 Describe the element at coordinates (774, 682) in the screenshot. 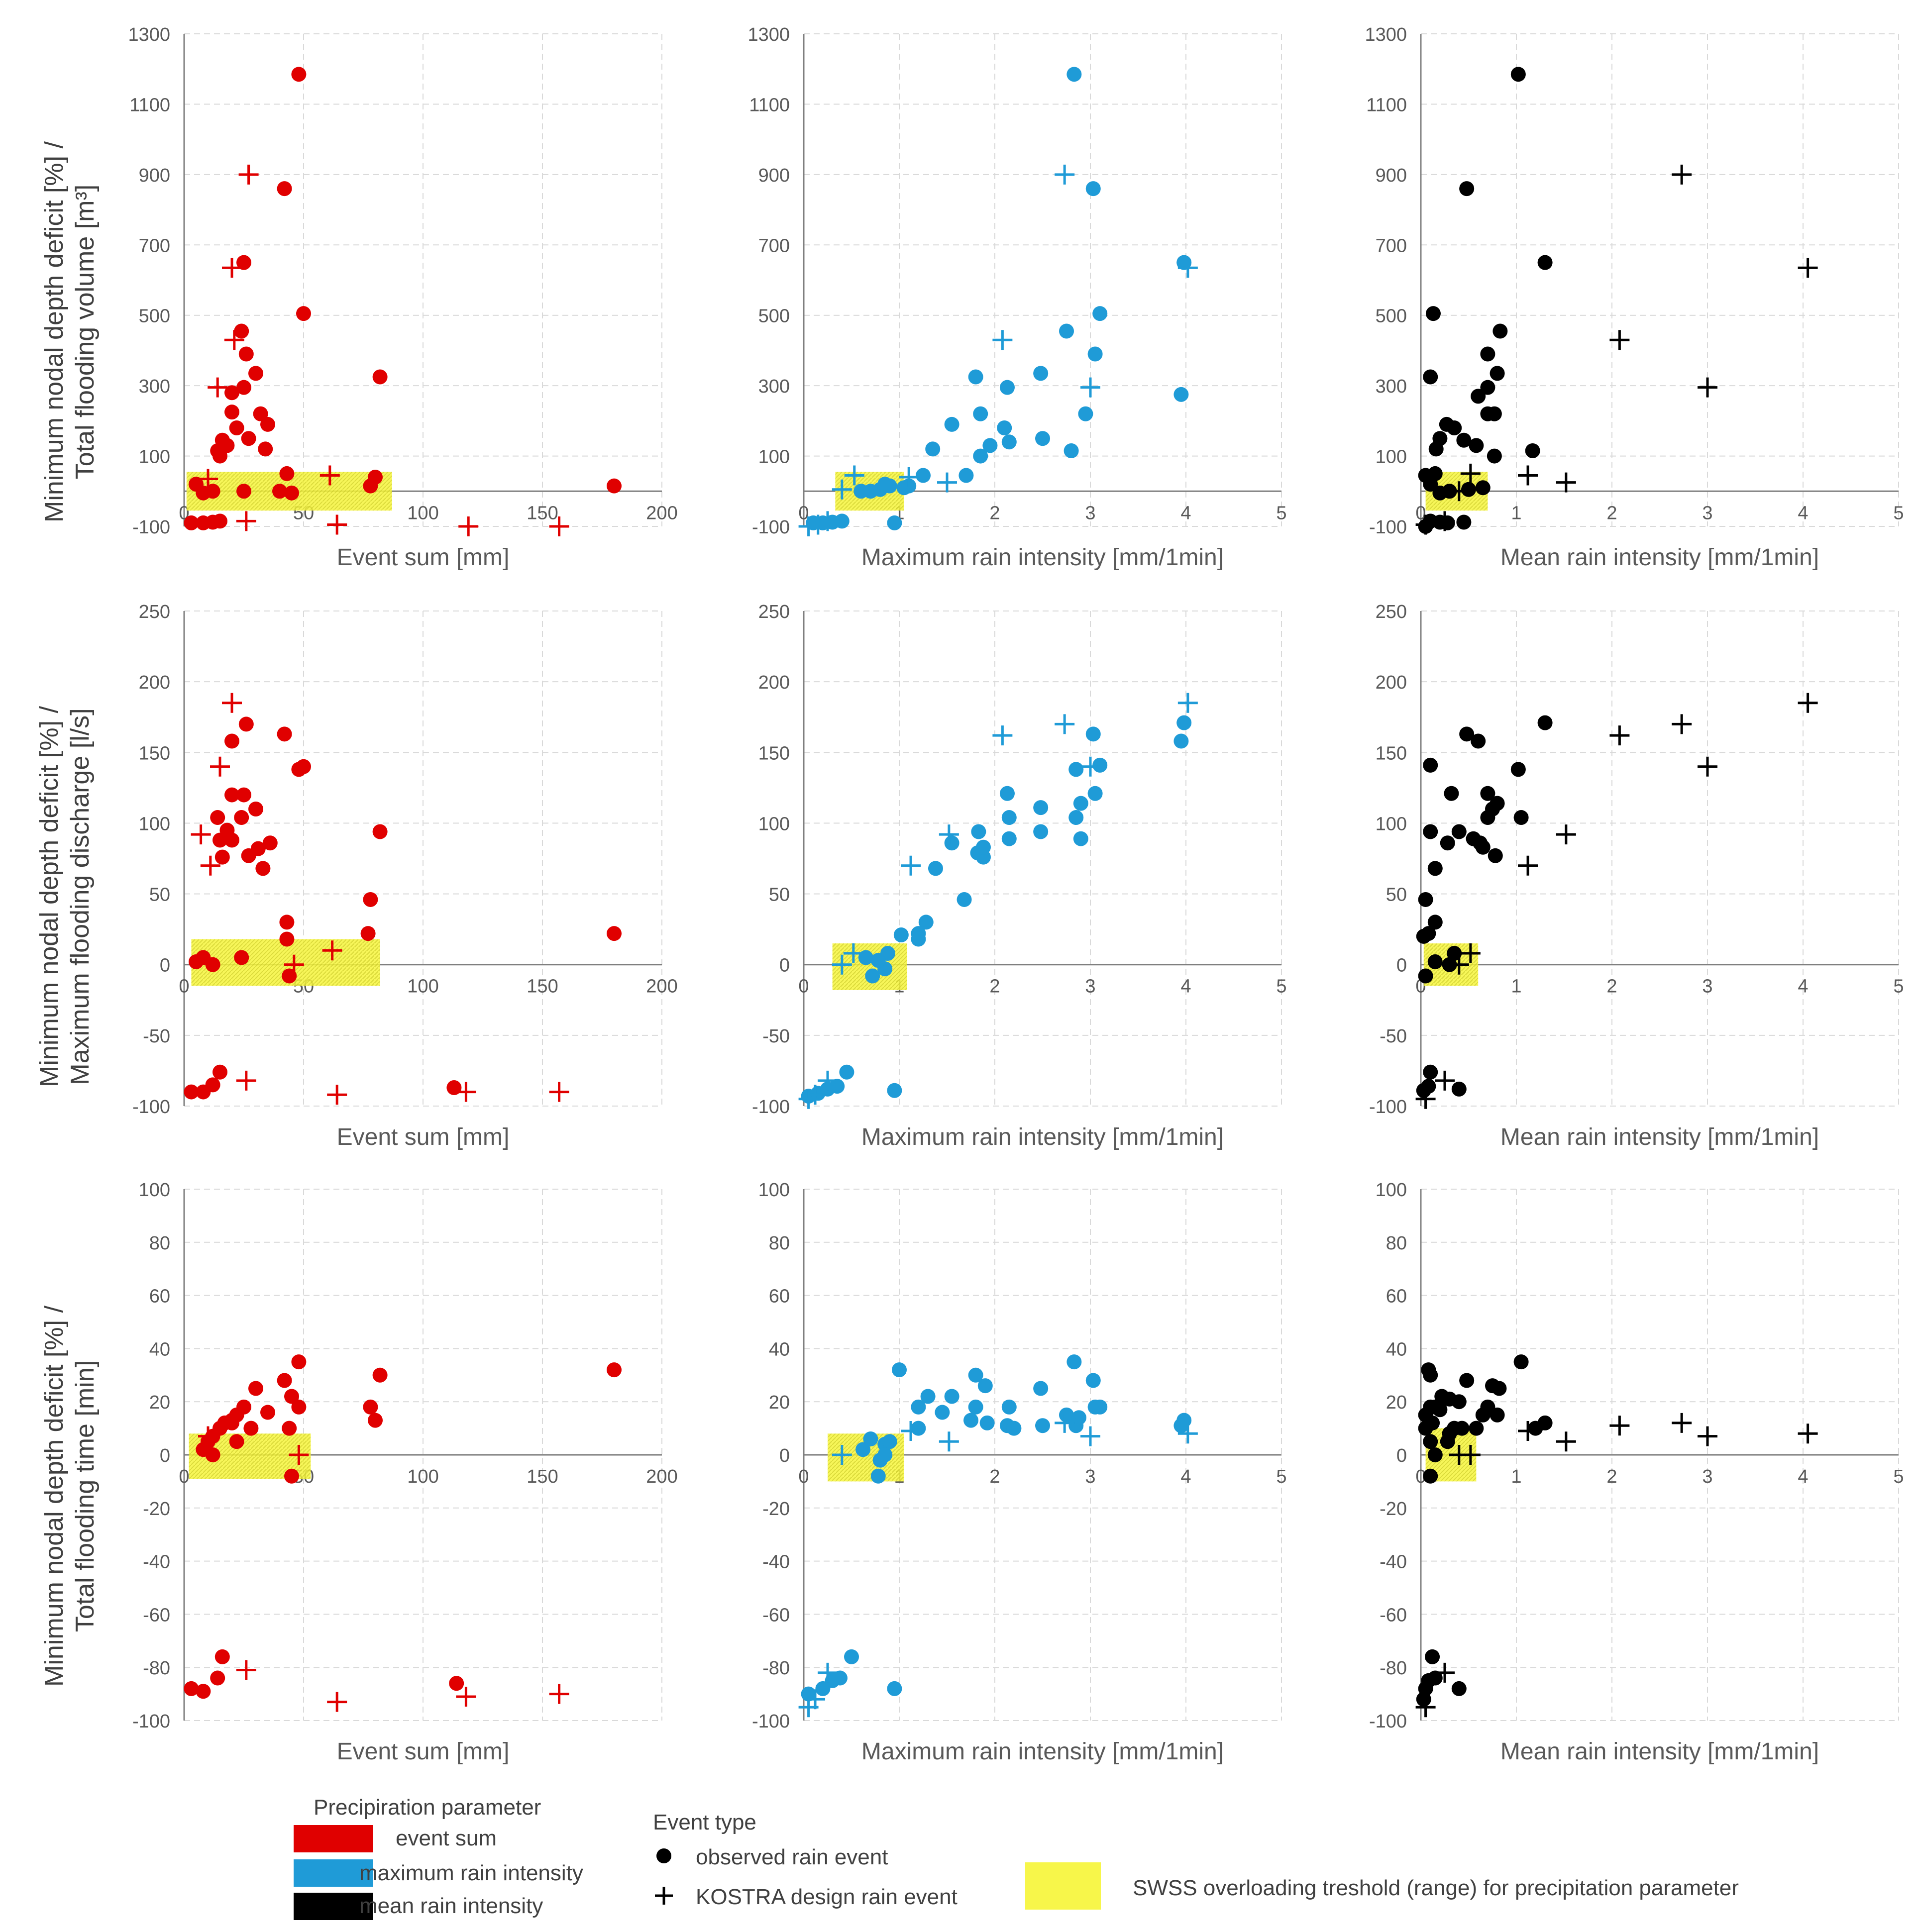

I see `ytick-label: 200` at that location.